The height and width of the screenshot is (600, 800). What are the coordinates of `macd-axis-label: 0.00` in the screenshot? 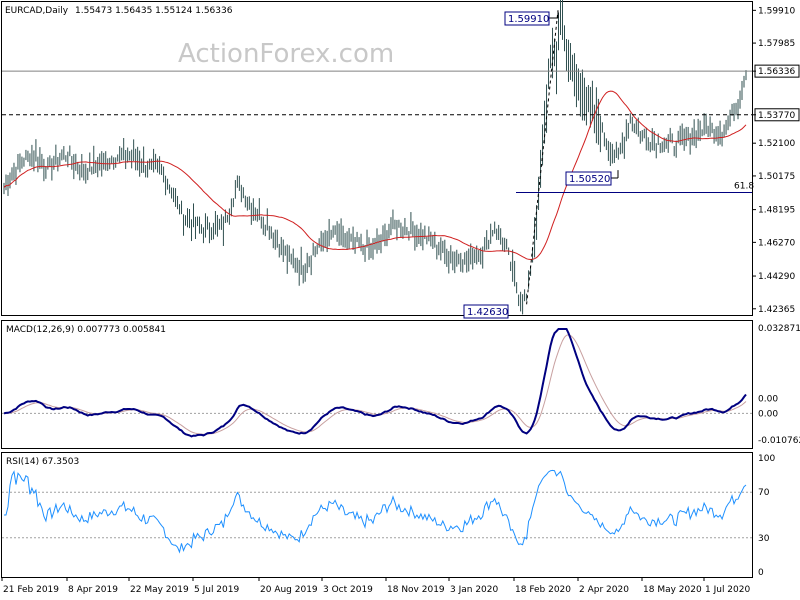 It's located at (768, 414).